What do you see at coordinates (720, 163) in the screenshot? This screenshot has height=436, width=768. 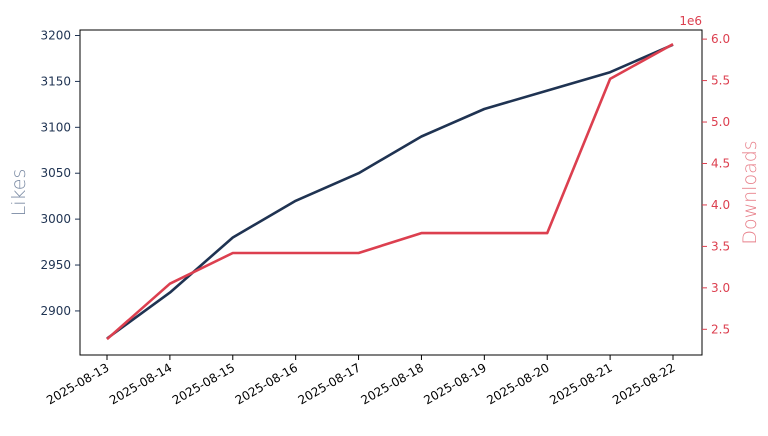 I see `y-right-tick-label: 4.5` at bounding box center [720, 163].